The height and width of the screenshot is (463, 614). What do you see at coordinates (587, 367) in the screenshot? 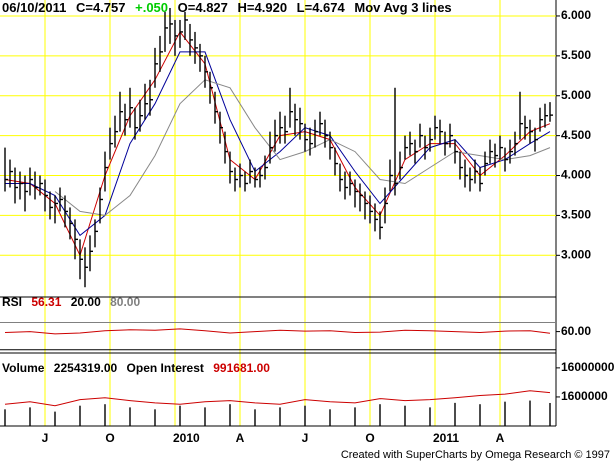
I see `y-tick-label: 16000000` at bounding box center [587, 367].